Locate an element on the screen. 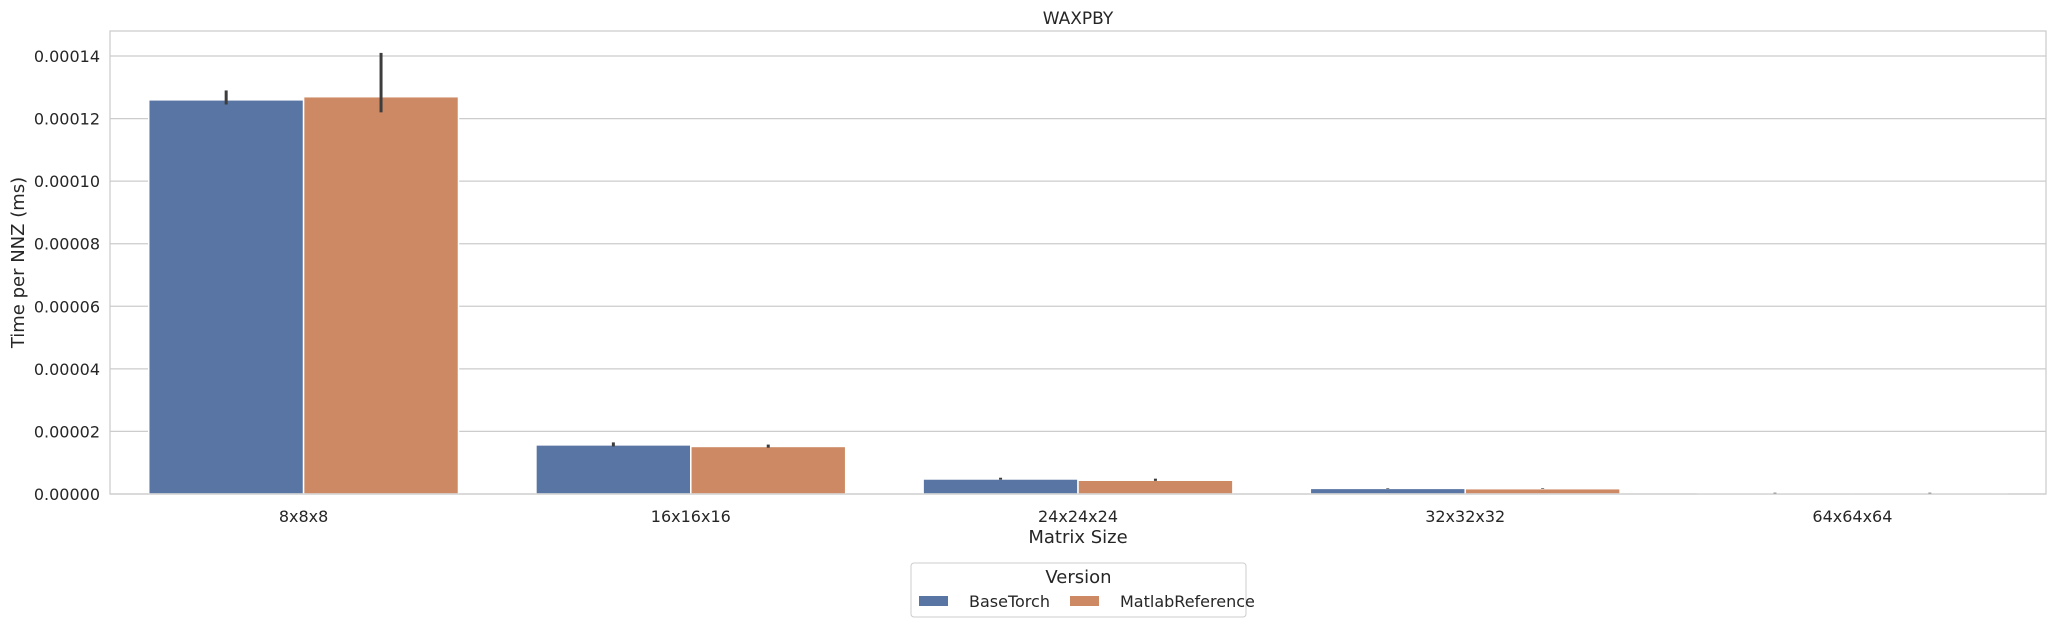 Image resolution: width=2057 pixels, height=626 pixels. bar-matlabreference-24x24x24 is located at coordinates (1155, 487).